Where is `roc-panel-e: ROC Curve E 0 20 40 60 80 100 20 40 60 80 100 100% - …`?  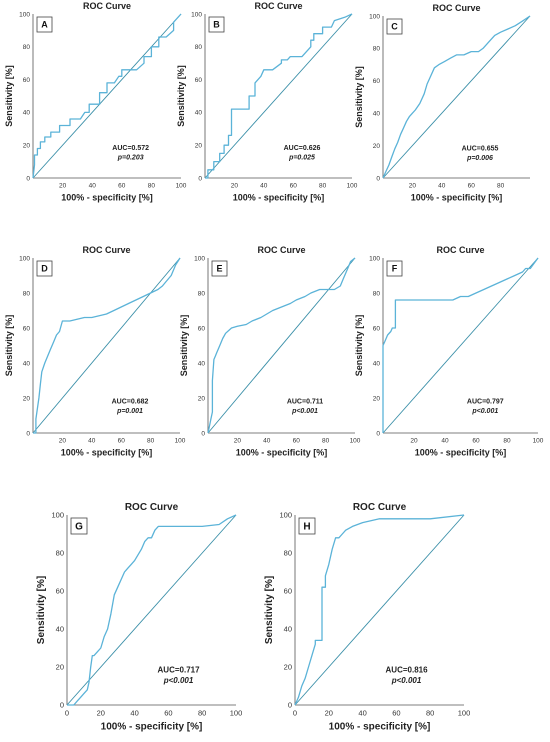 roc-panel-e: ROC Curve E 0 20 40 60 80 100 20 40 60 80 100 100% - … is located at coordinates (270, 351).